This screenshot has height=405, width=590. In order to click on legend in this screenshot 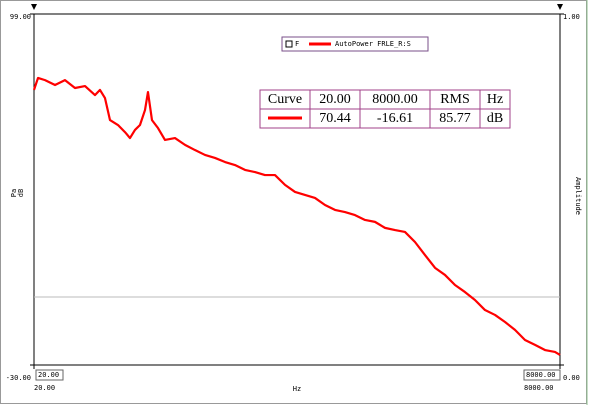, I will do `click(355, 44)`.